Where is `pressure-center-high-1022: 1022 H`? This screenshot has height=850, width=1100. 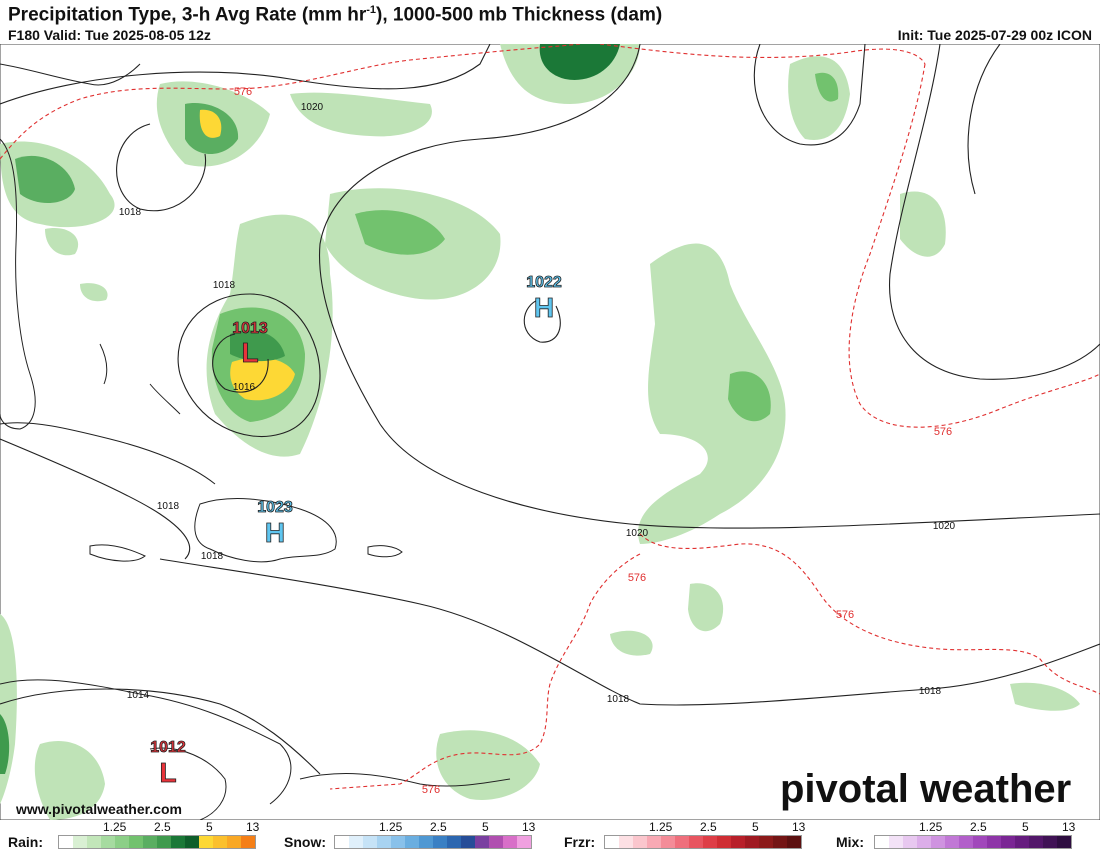 pressure-center-high-1022: 1022 H is located at coordinates (544, 299).